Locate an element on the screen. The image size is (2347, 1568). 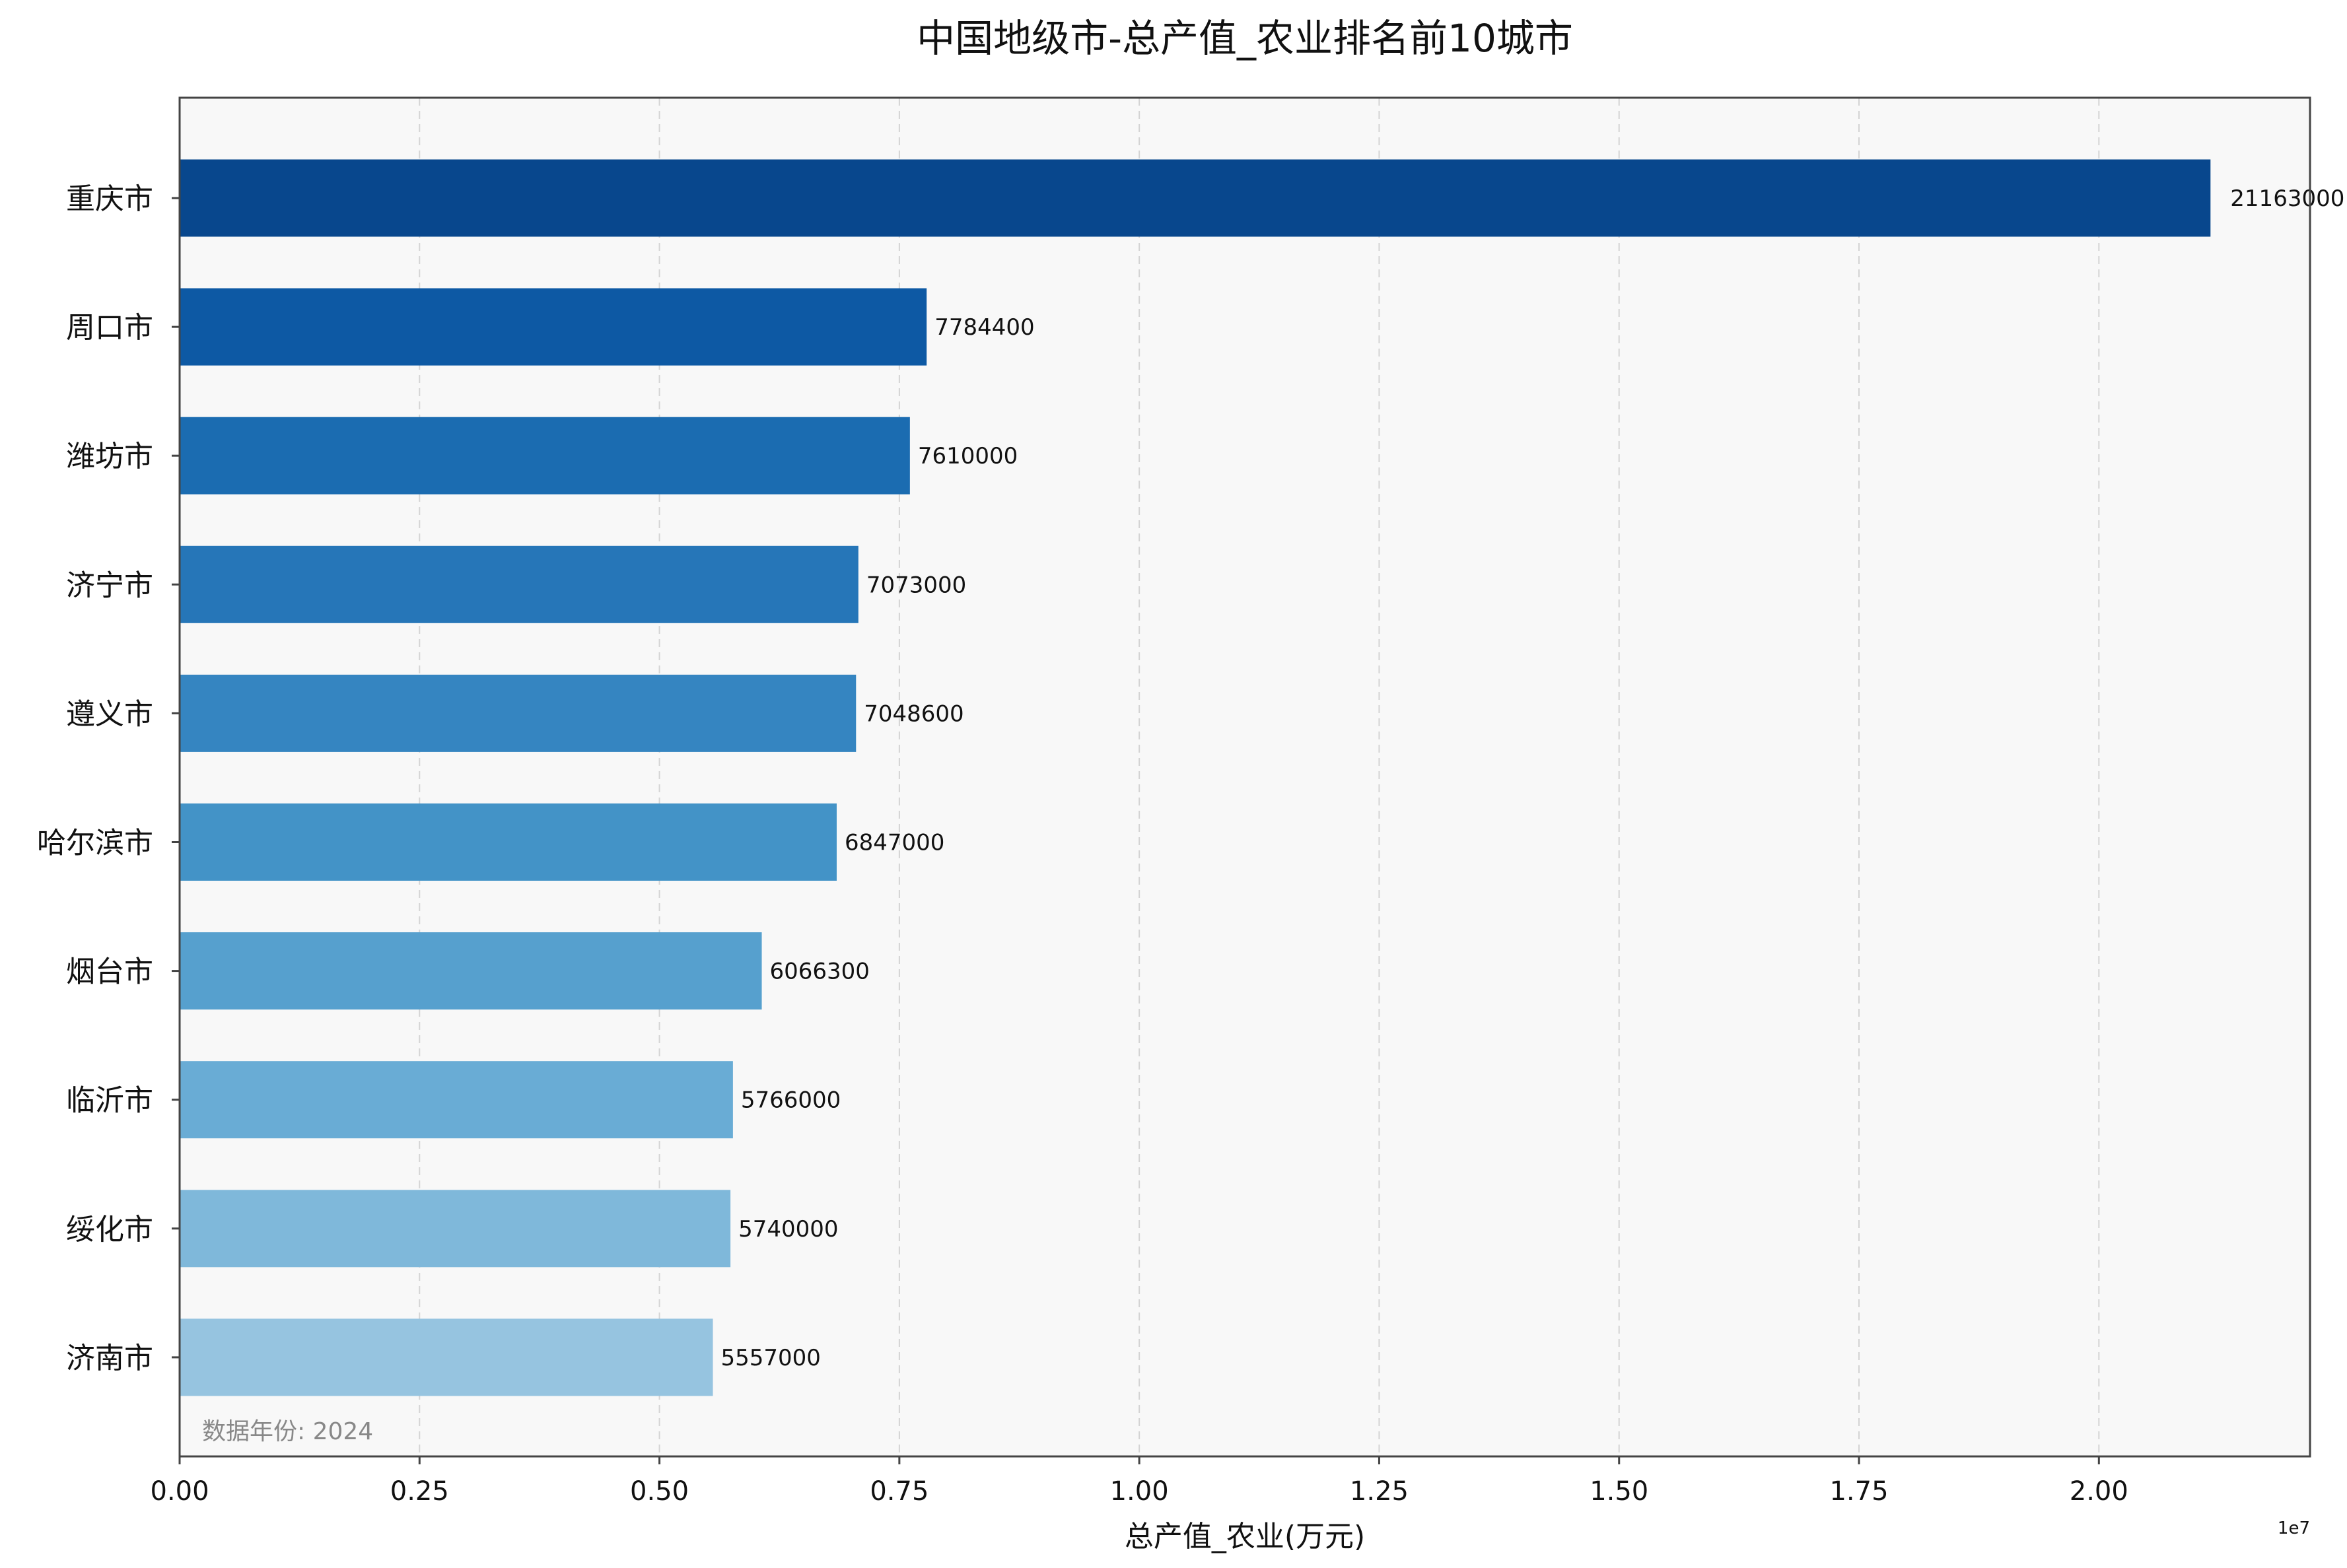
chart-title: 中国地级市-总产值_农业排名前10城市 is located at coordinates (1245, 38).